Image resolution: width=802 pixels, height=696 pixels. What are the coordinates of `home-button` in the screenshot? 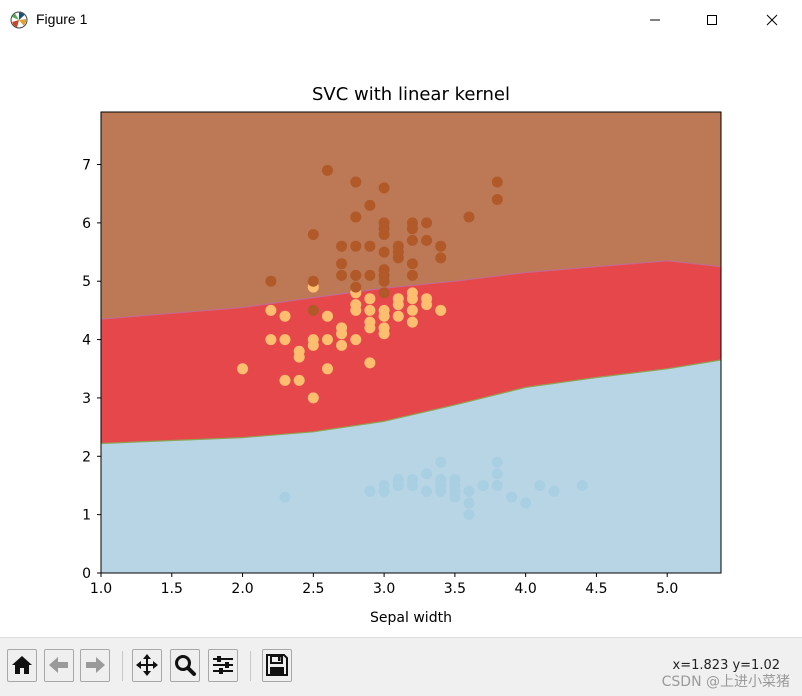 It's located at (22, 665).